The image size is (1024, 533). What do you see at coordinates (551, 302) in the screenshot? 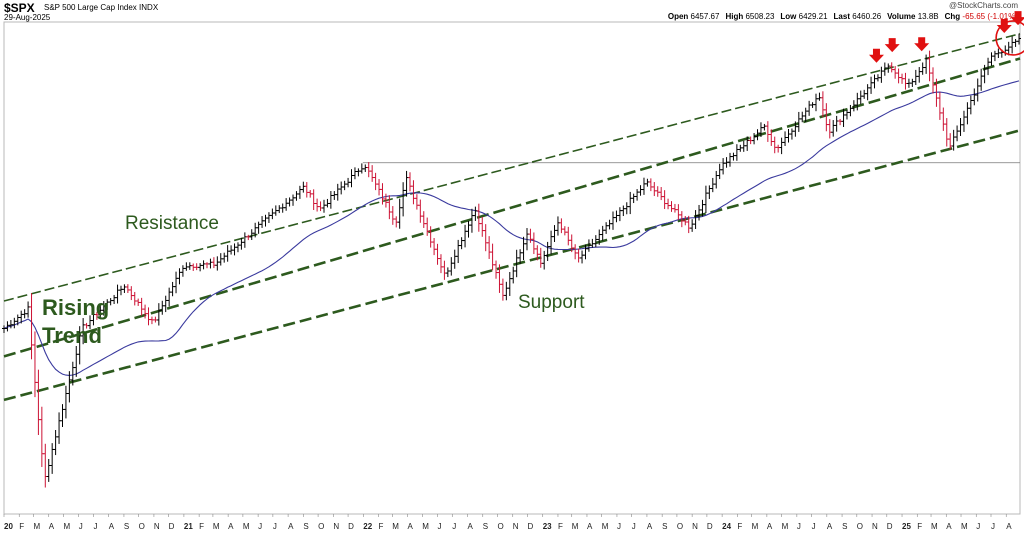
I see `support-label: Support` at bounding box center [551, 302].